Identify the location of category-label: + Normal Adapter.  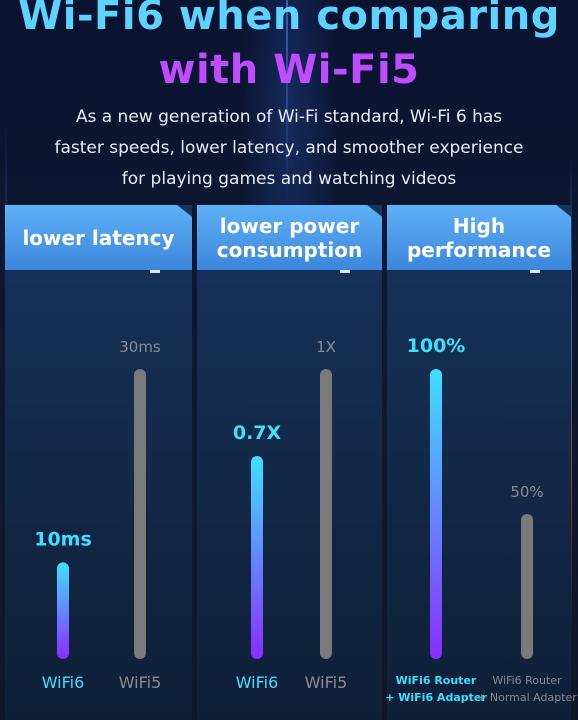
(527, 697).